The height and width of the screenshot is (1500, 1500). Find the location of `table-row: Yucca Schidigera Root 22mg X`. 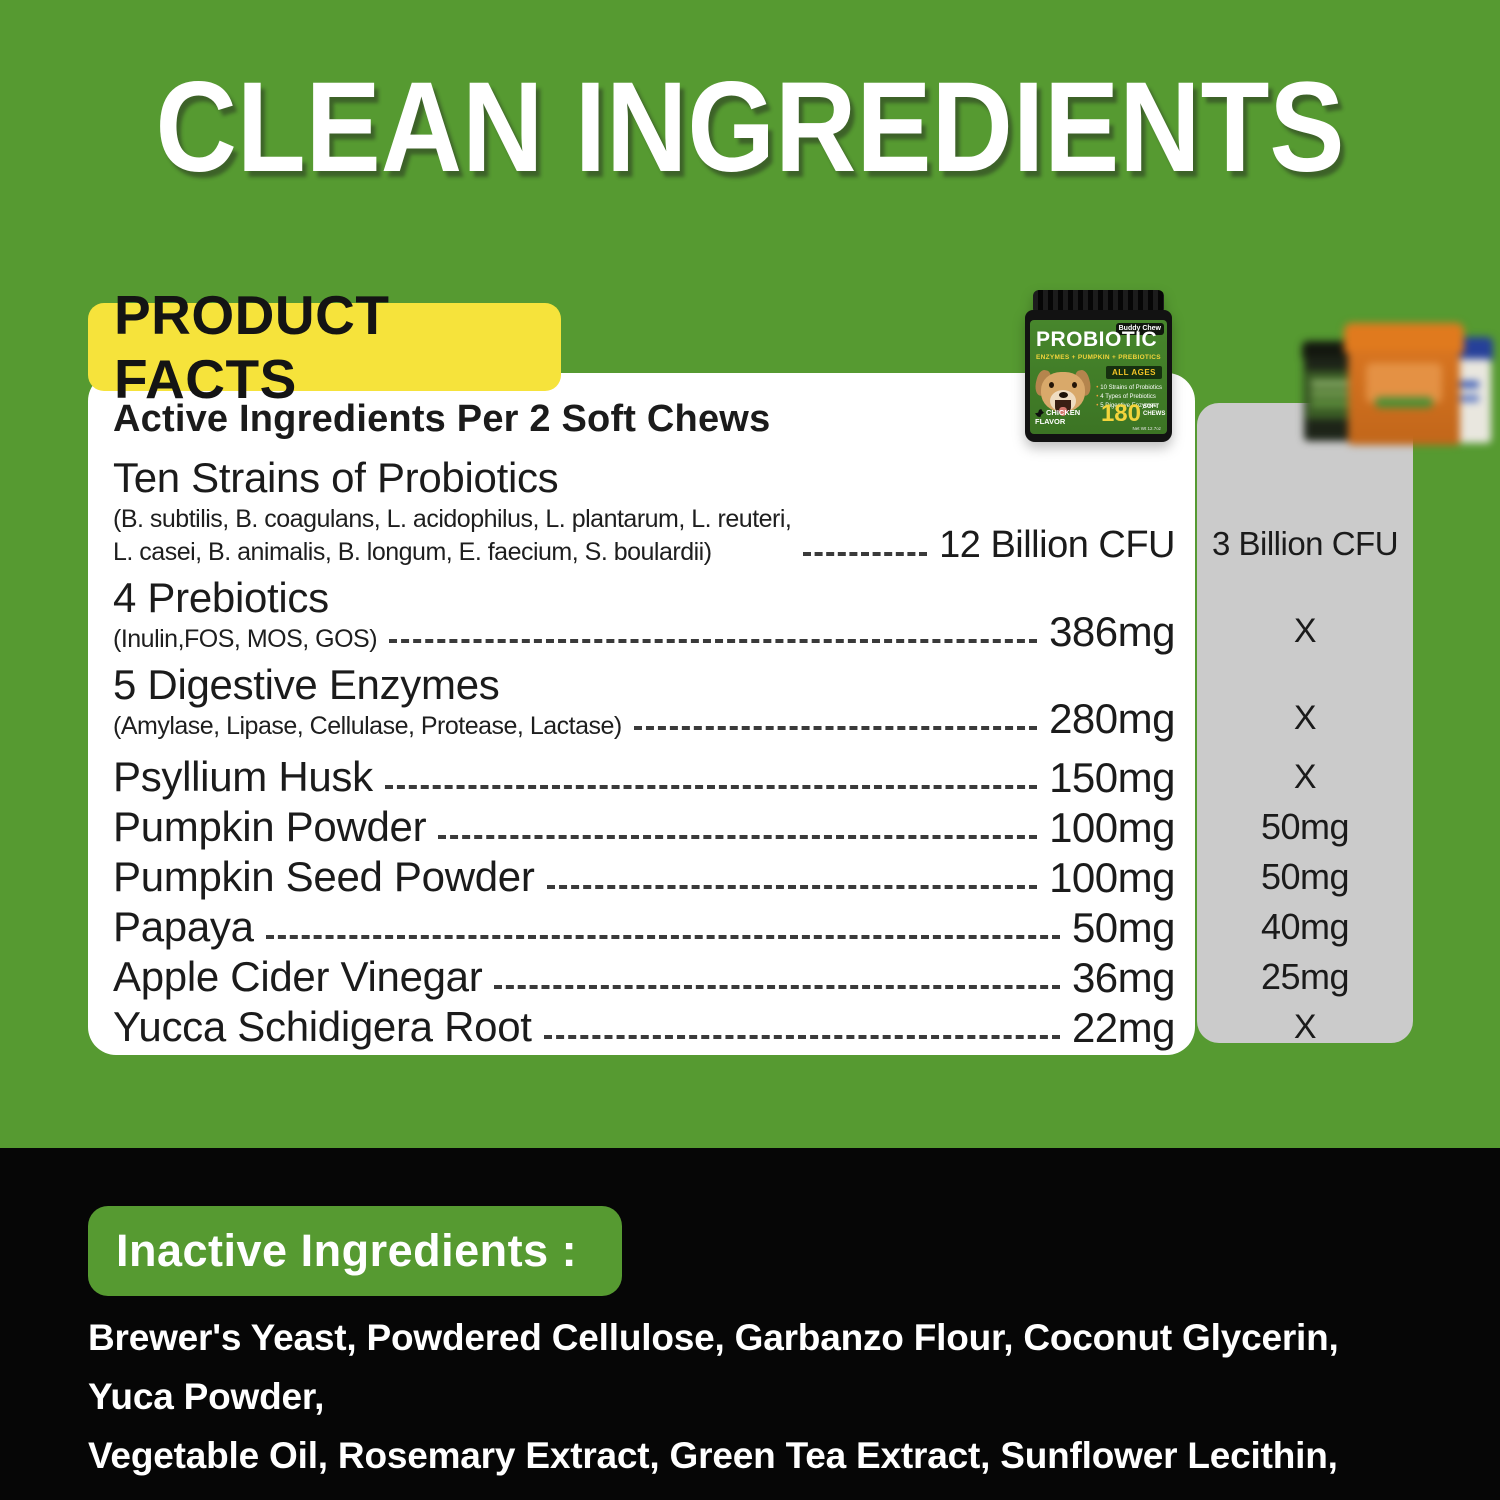

table-row: Yucca Schidigera Root 22mg X is located at coordinates (763, 1027).